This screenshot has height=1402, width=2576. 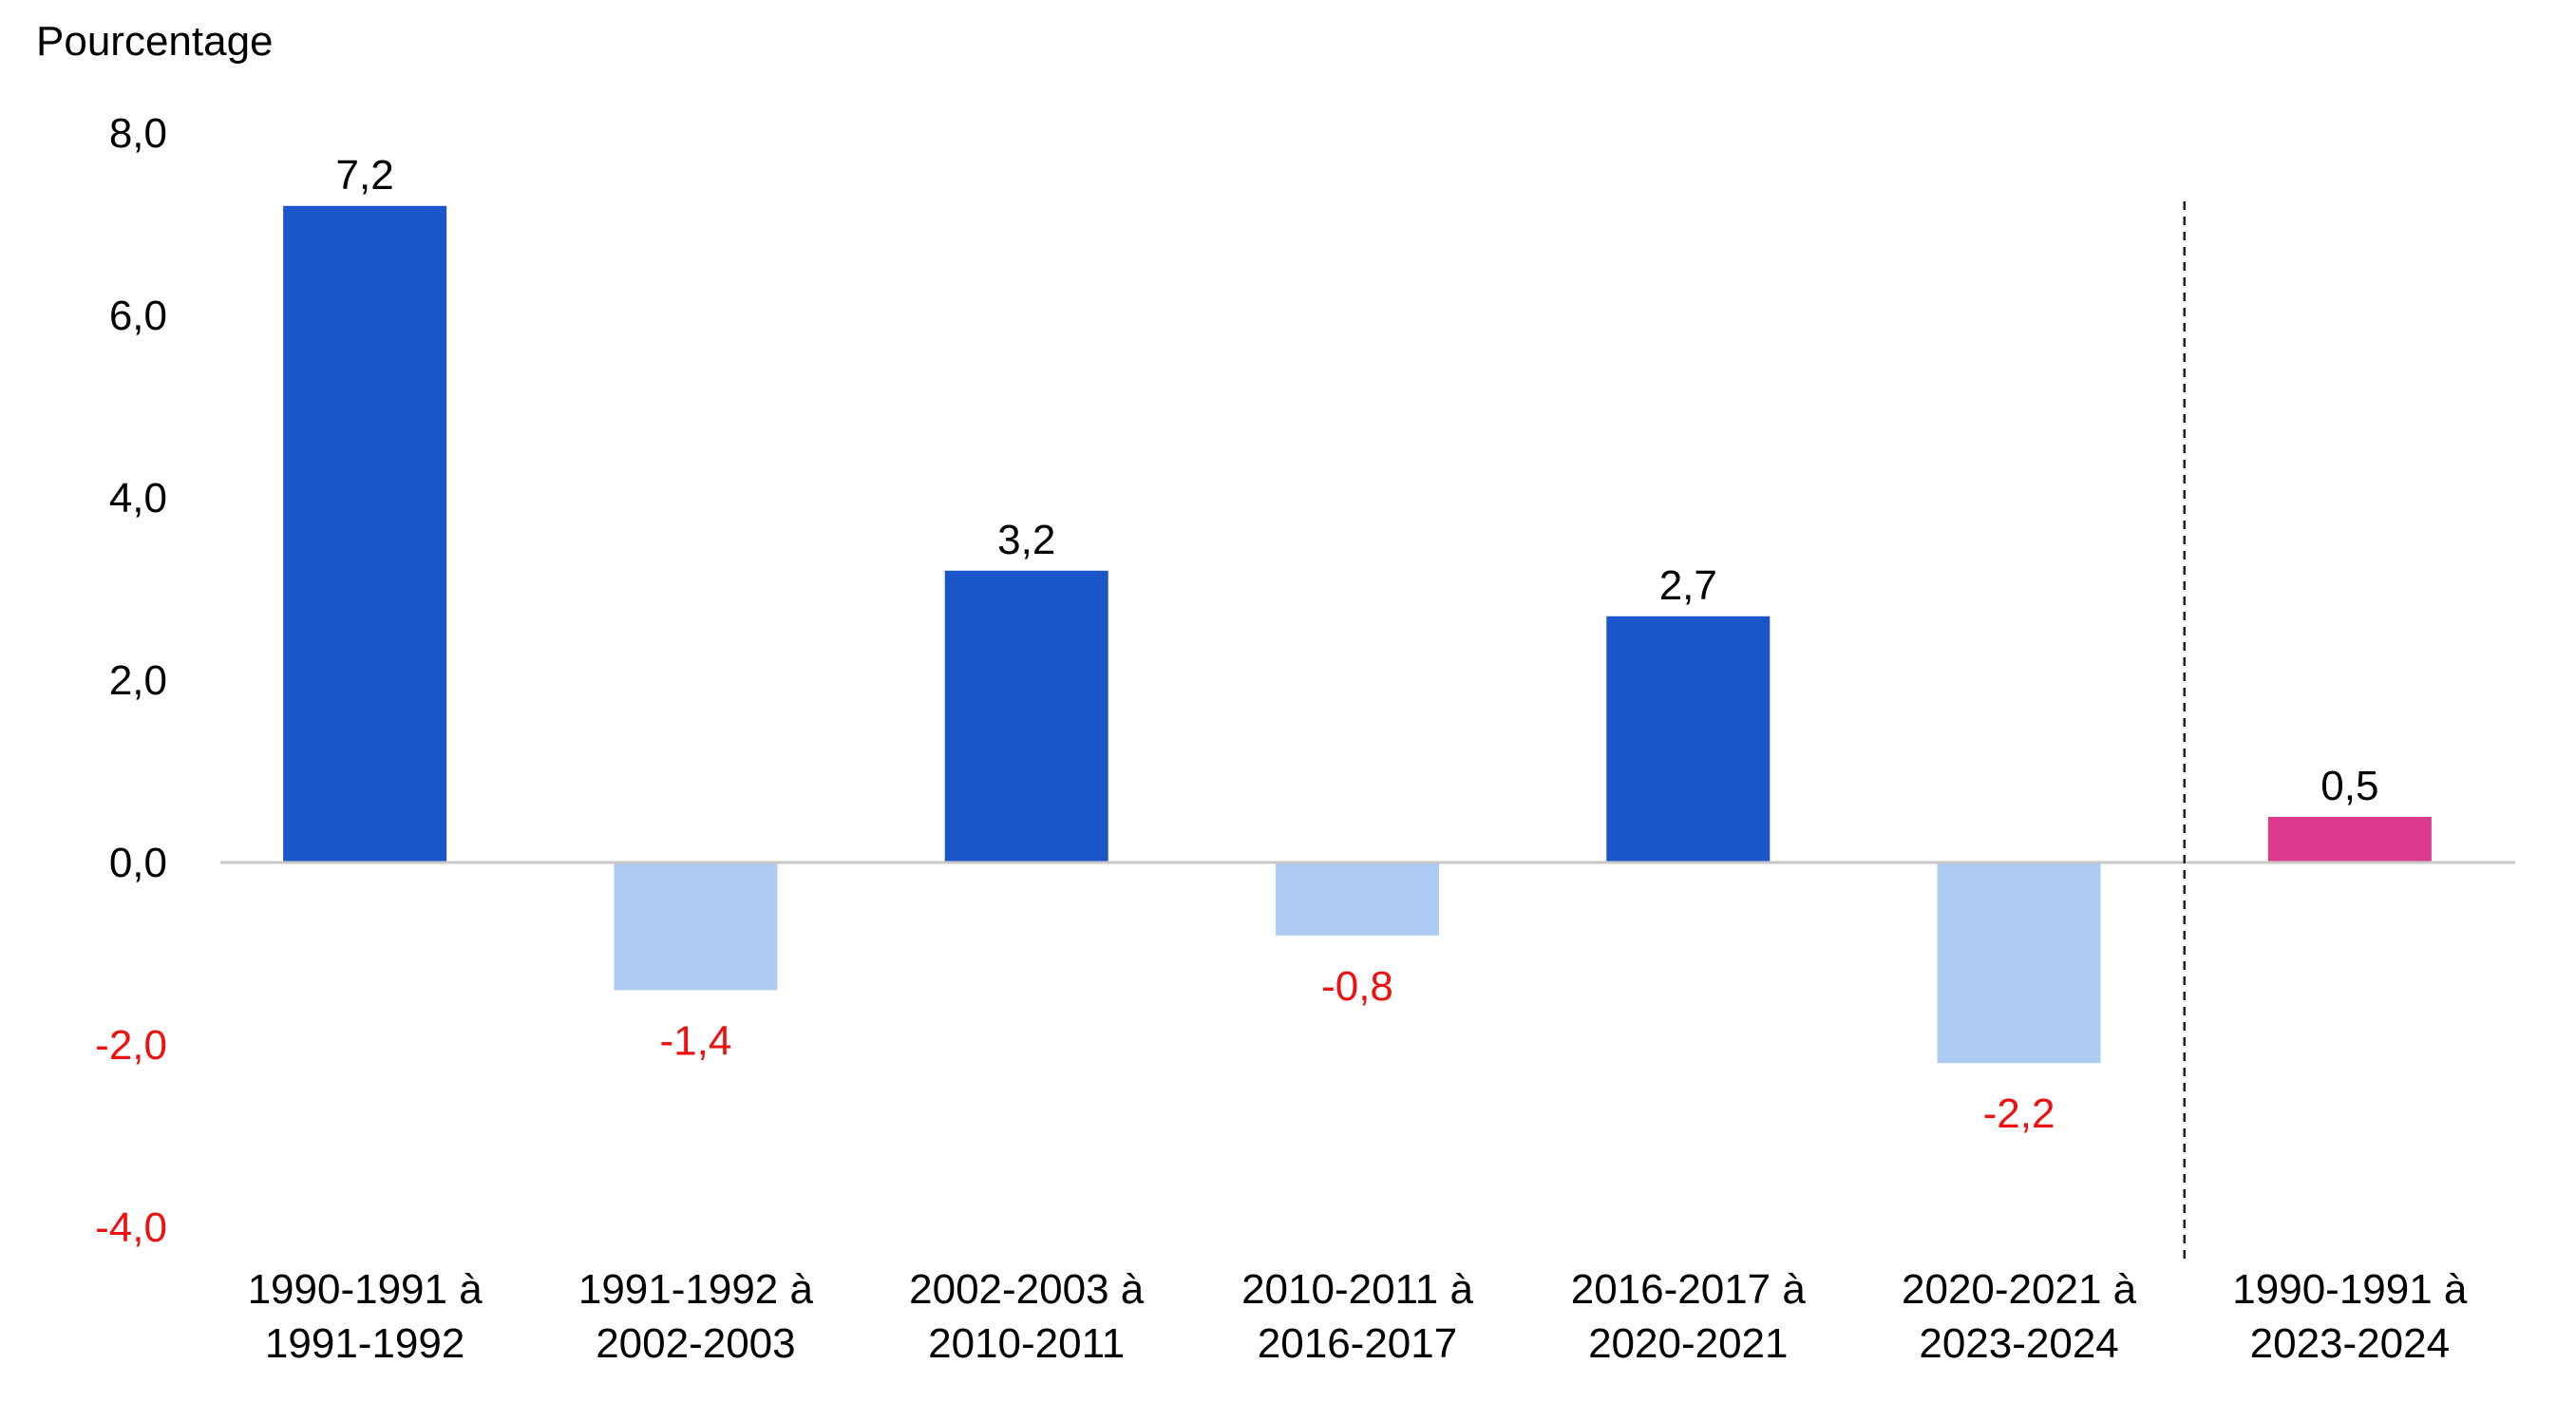 I want to click on category-label: 1991-1992, so click(x=364, y=1343).